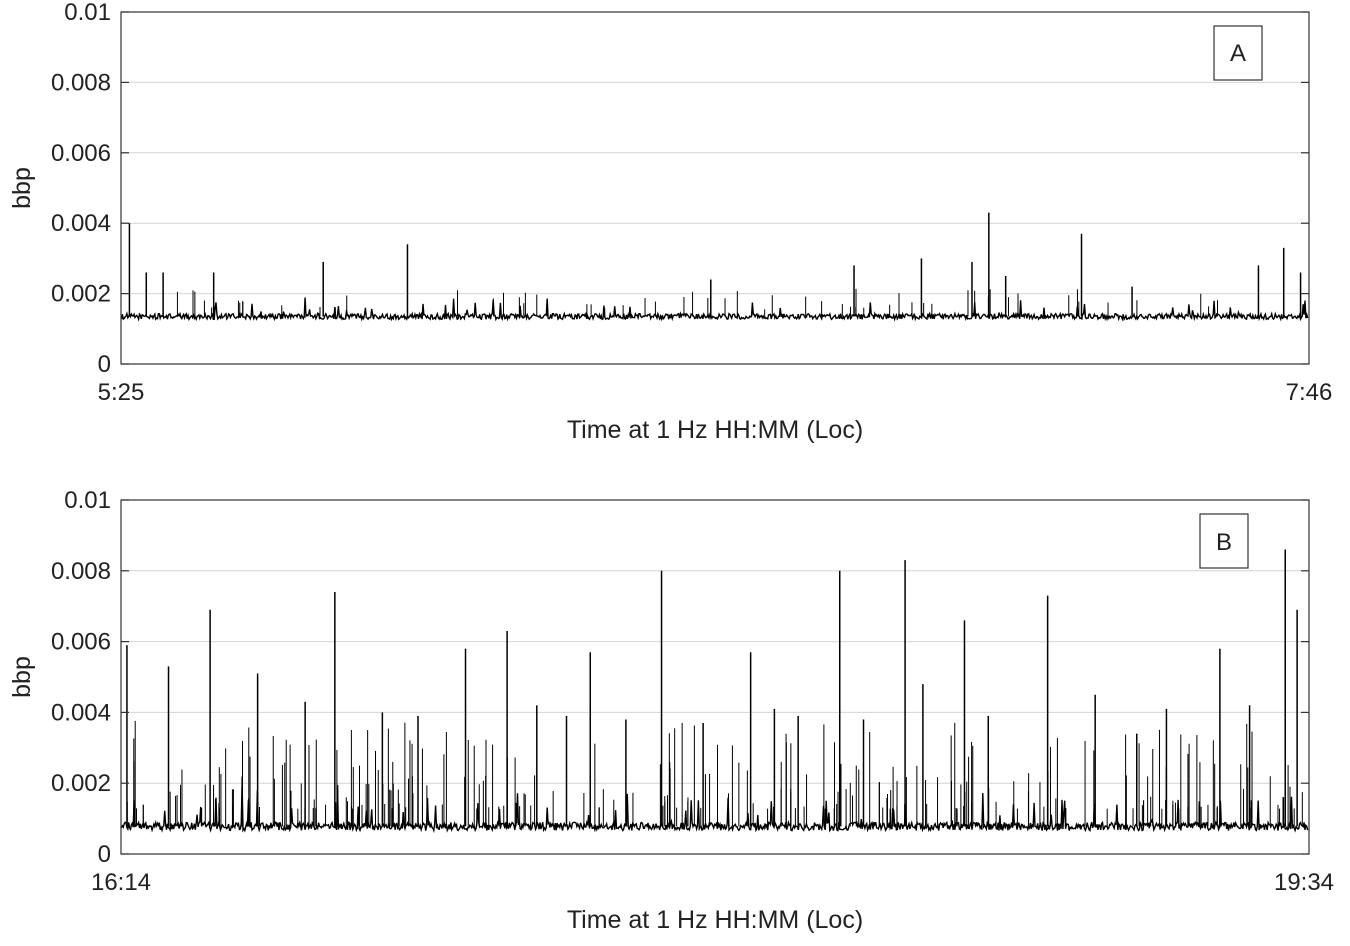 This screenshot has width=1350, height=946. I want to click on x-axis-label-a: Time at 1 Hz HH:MM (Loc), so click(715, 430).